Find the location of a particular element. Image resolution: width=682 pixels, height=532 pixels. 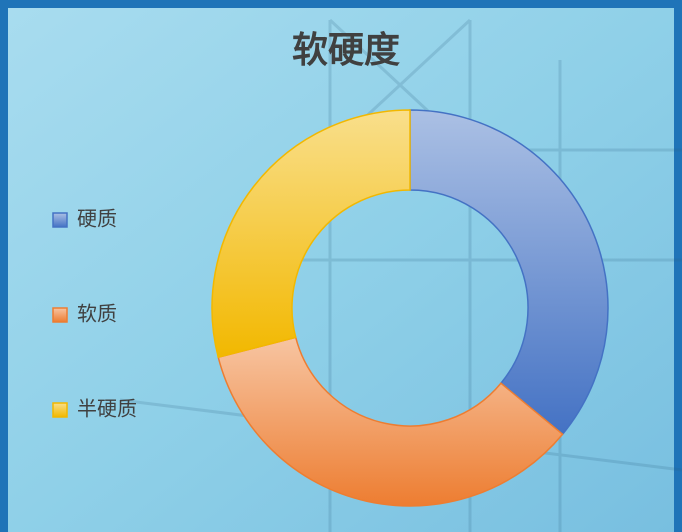

chart-title: 软硬度 is located at coordinates (346, 50).